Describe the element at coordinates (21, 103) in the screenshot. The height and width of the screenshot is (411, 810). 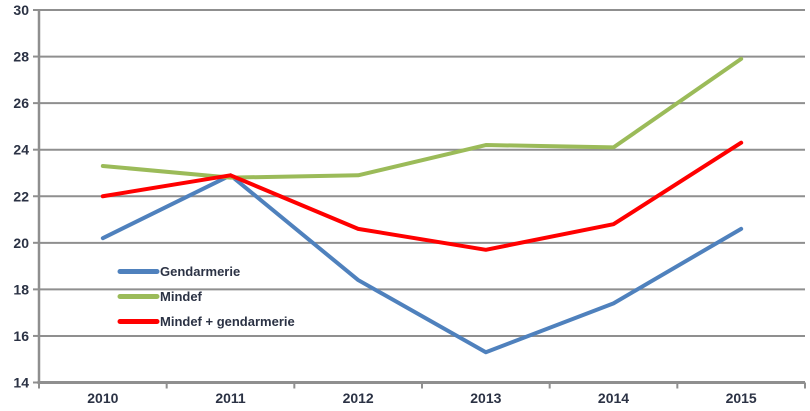
I see `y-axis-label: 26` at that location.